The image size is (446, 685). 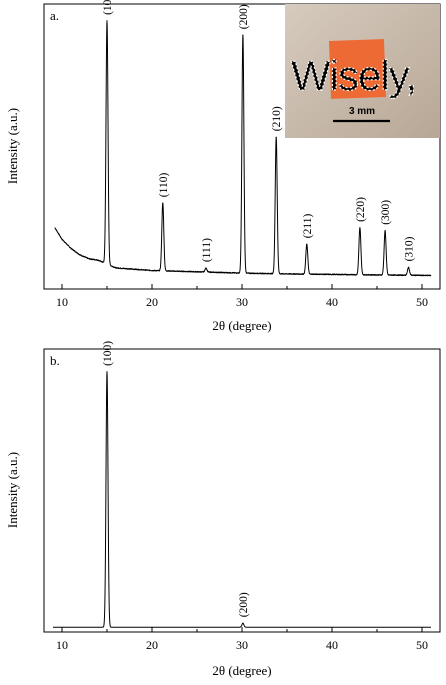 I want to click on panel-b-x-tick-label: 20, so click(x=152, y=645).